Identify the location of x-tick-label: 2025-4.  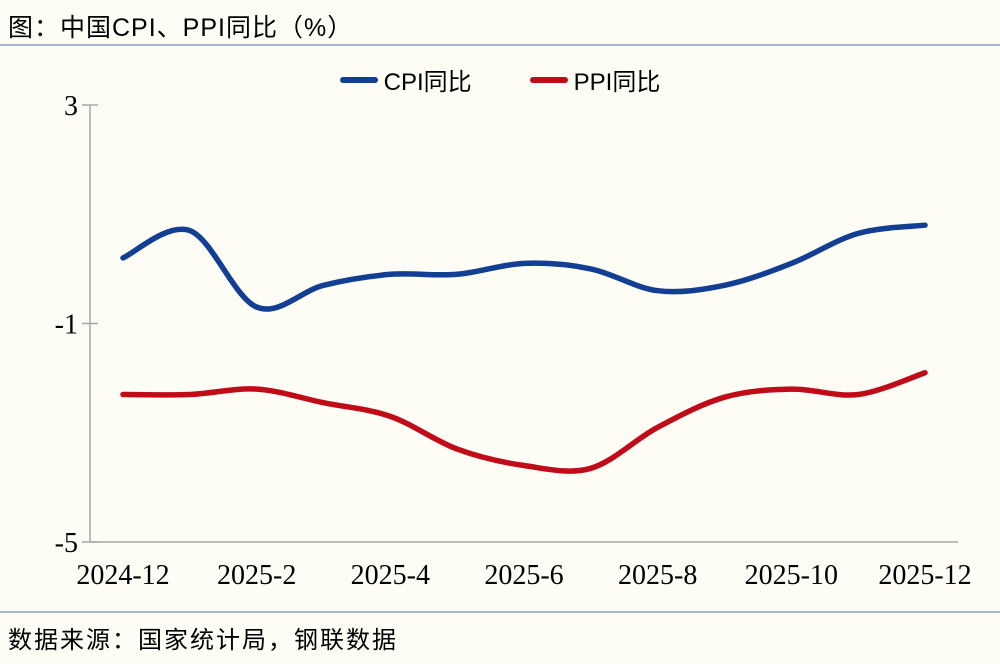
(390, 575).